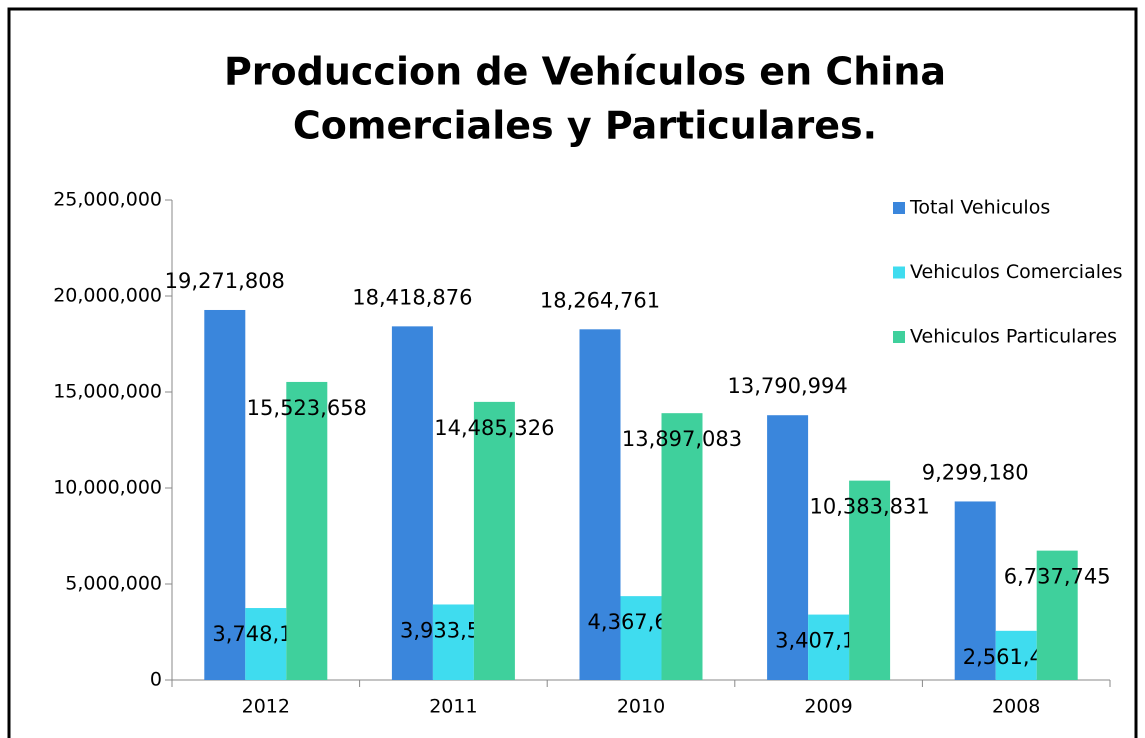 Image resolution: width=1145 pixels, height=738 pixels. What do you see at coordinates (1013, 337) in the screenshot?
I see `legend-label: Vehiculos Particulares` at bounding box center [1013, 337].